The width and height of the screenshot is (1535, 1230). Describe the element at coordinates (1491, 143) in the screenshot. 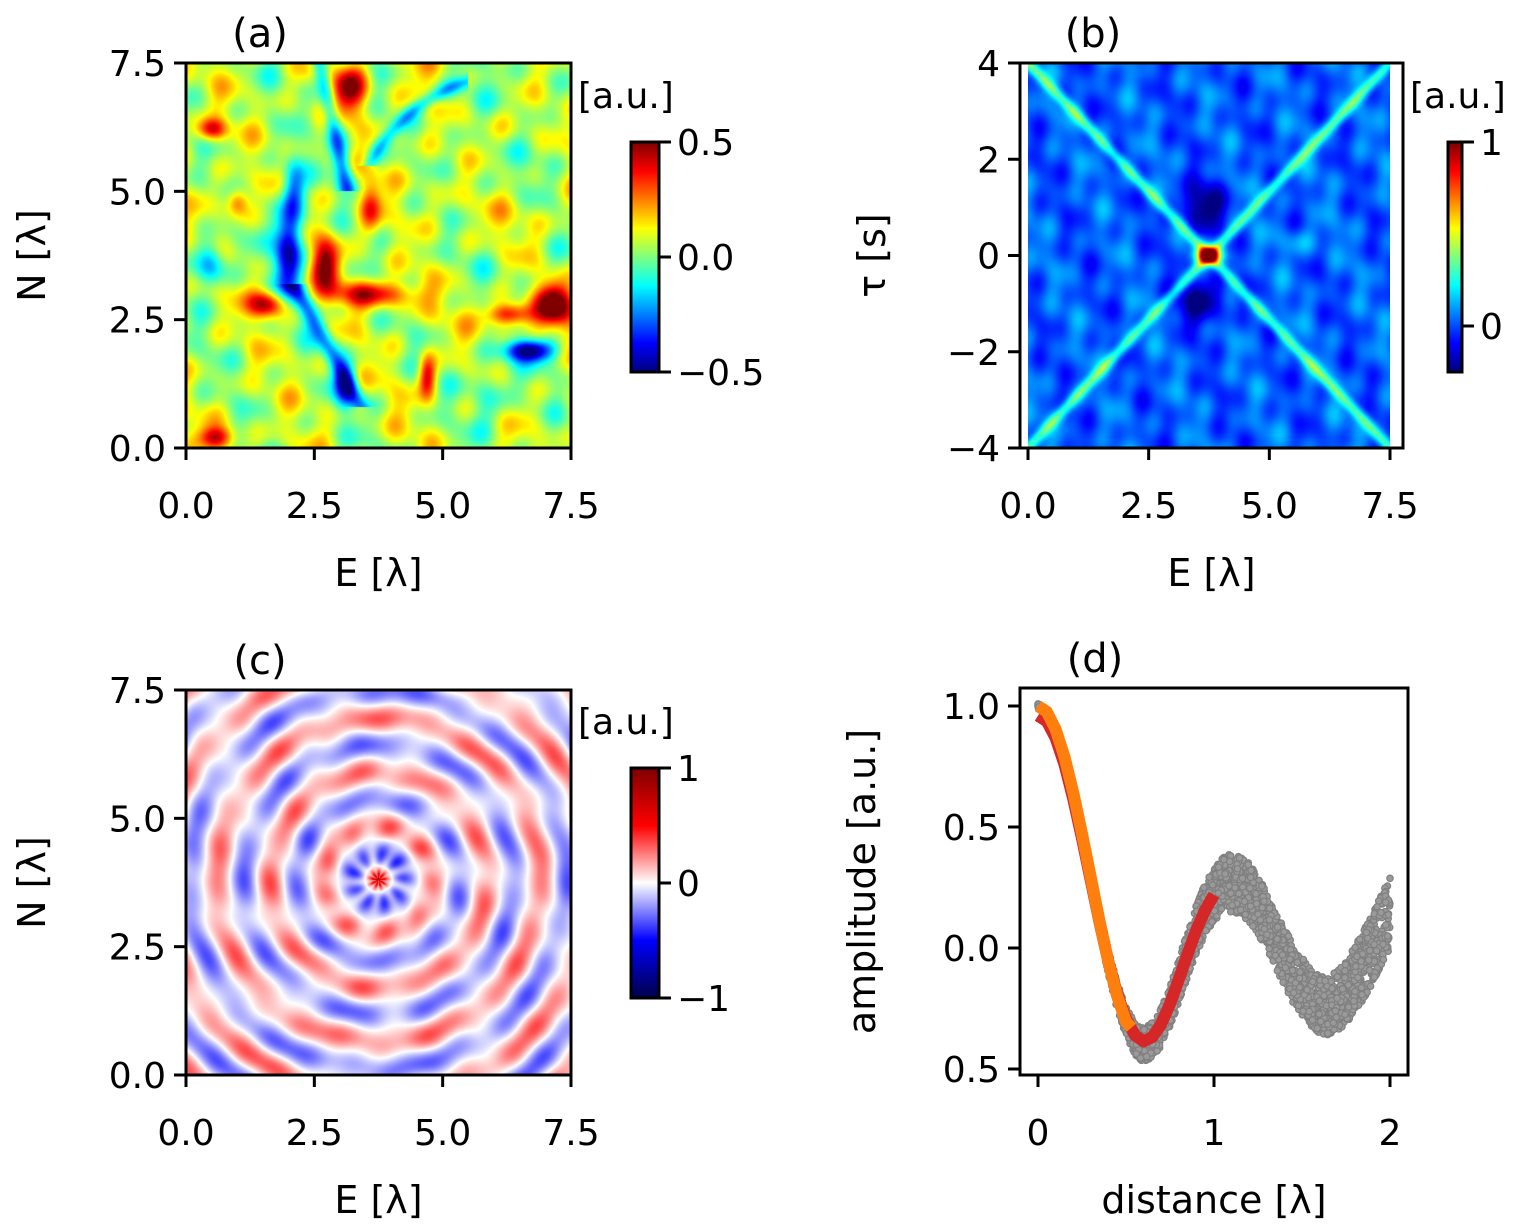

I see `colorbar-tick-label: 1` at that location.